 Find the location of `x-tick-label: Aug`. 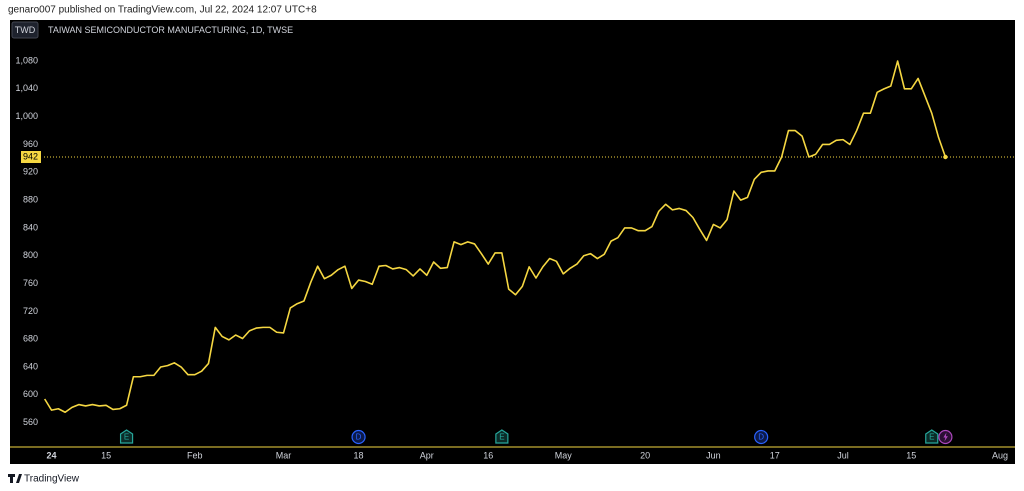

x-tick-label: Aug is located at coordinates (1000, 455).